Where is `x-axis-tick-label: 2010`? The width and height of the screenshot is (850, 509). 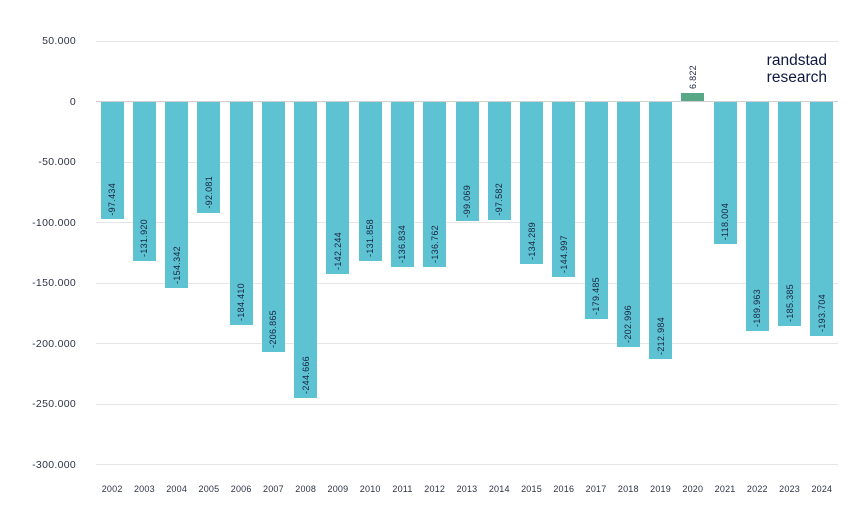 x-axis-tick-label: 2010 is located at coordinates (370, 489).